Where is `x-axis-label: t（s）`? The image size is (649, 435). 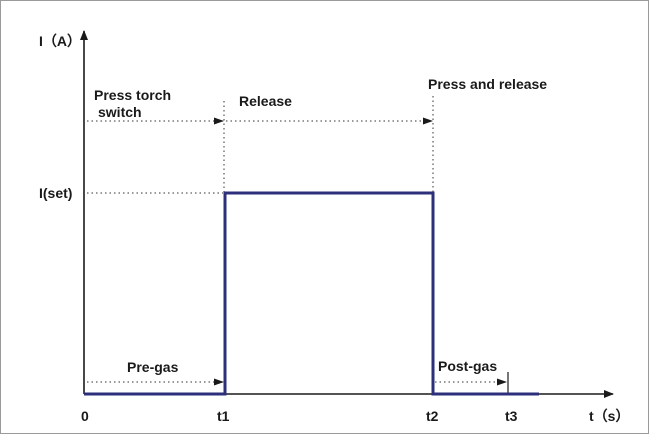 x-axis-label: t（s） is located at coordinates (609, 416).